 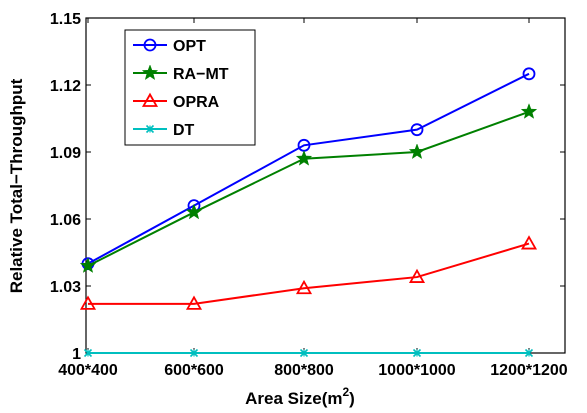 What do you see at coordinates (184, 130) in the screenshot?
I see `legend-label: DT` at bounding box center [184, 130].